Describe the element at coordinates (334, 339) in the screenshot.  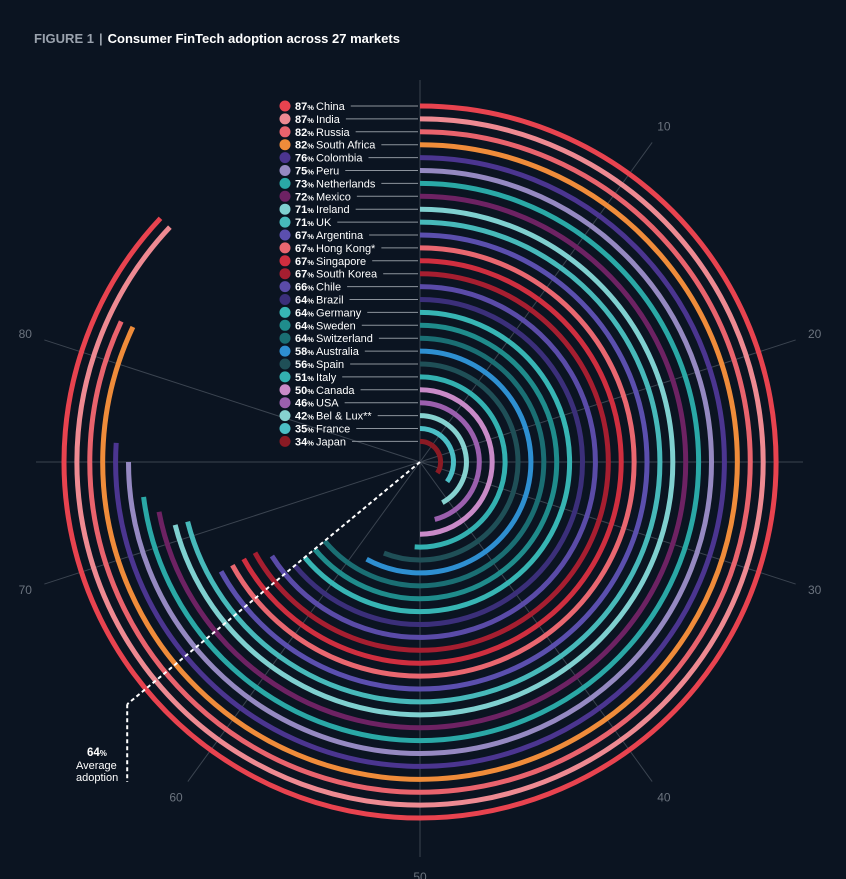
I see `legend-label: 64% Switzerland` at that location.